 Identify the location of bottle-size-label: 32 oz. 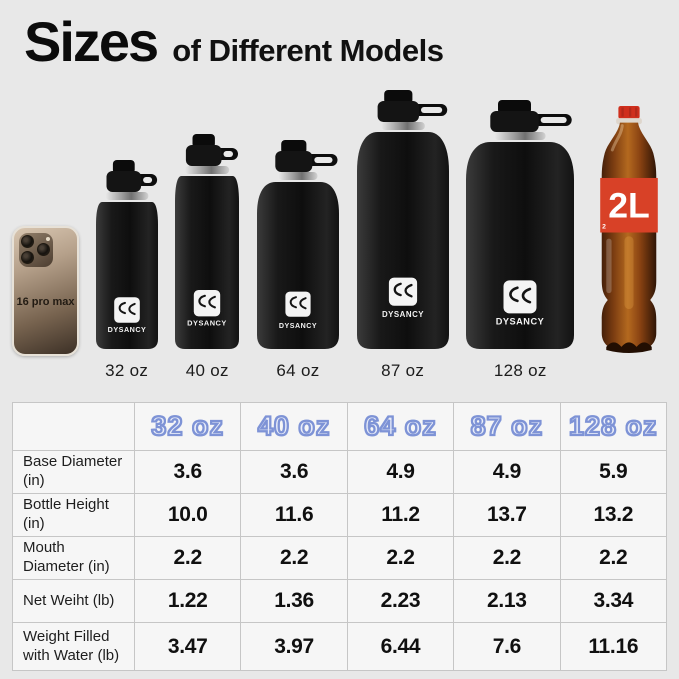
(127, 370).